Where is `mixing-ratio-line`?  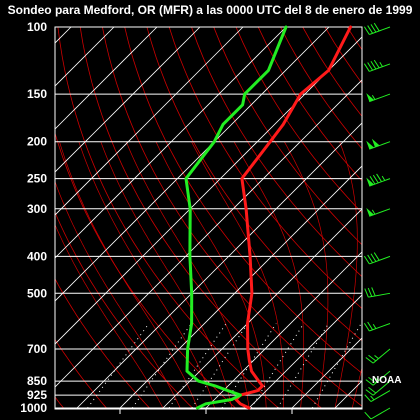 mixing-ratio-line is located at coordinates (220, 366).